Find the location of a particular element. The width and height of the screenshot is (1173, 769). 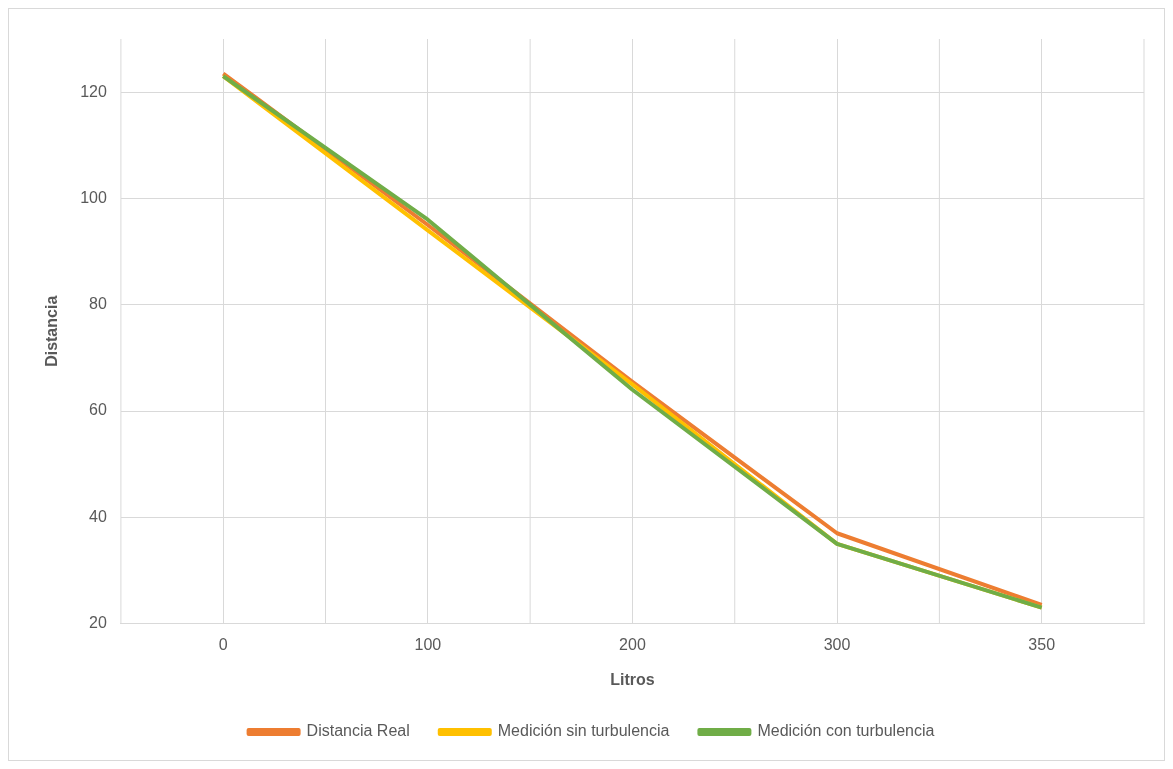

x-tick-label: 300 is located at coordinates (837, 644).